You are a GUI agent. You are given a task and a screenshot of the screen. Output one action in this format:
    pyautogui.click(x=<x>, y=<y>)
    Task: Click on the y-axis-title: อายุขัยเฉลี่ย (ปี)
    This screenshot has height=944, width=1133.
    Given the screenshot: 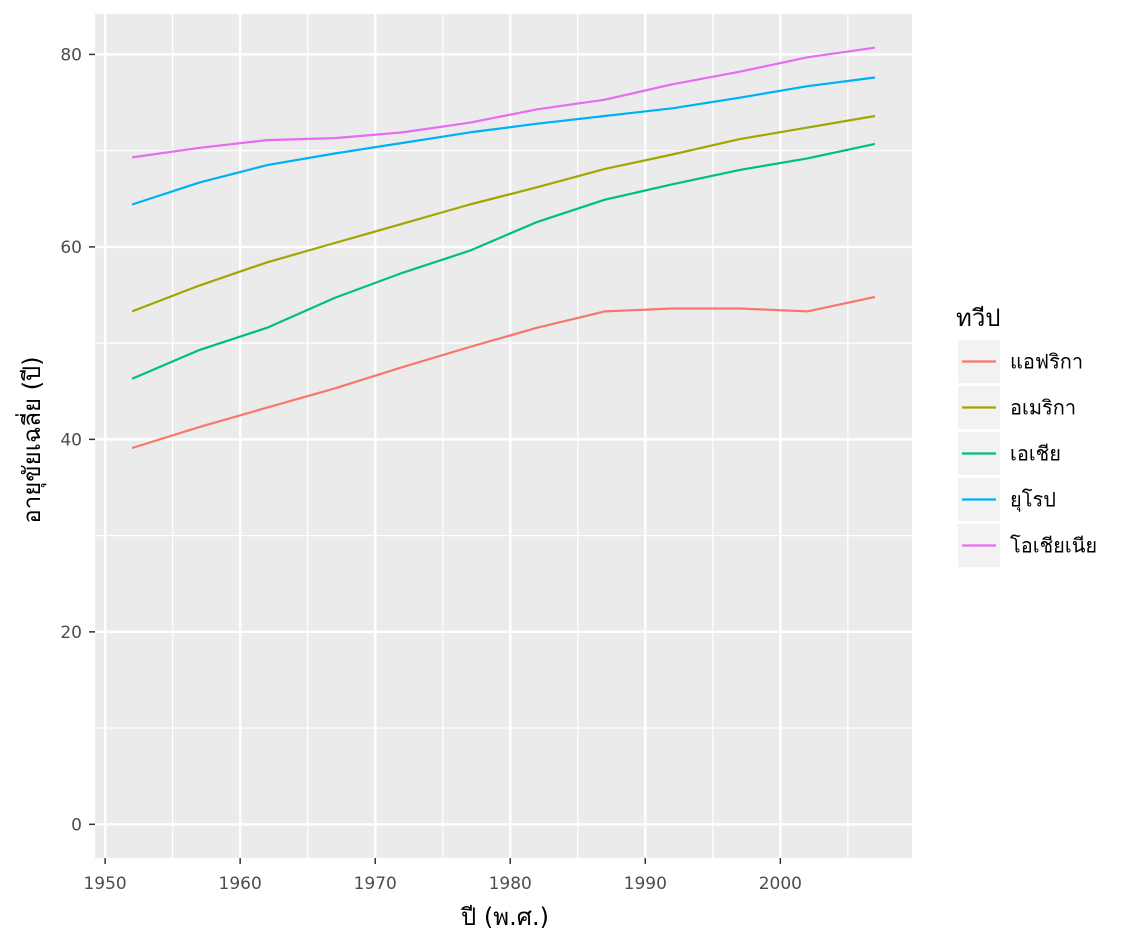 What is the action you would take?
    pyautogui.click(x=31, y=439)
    